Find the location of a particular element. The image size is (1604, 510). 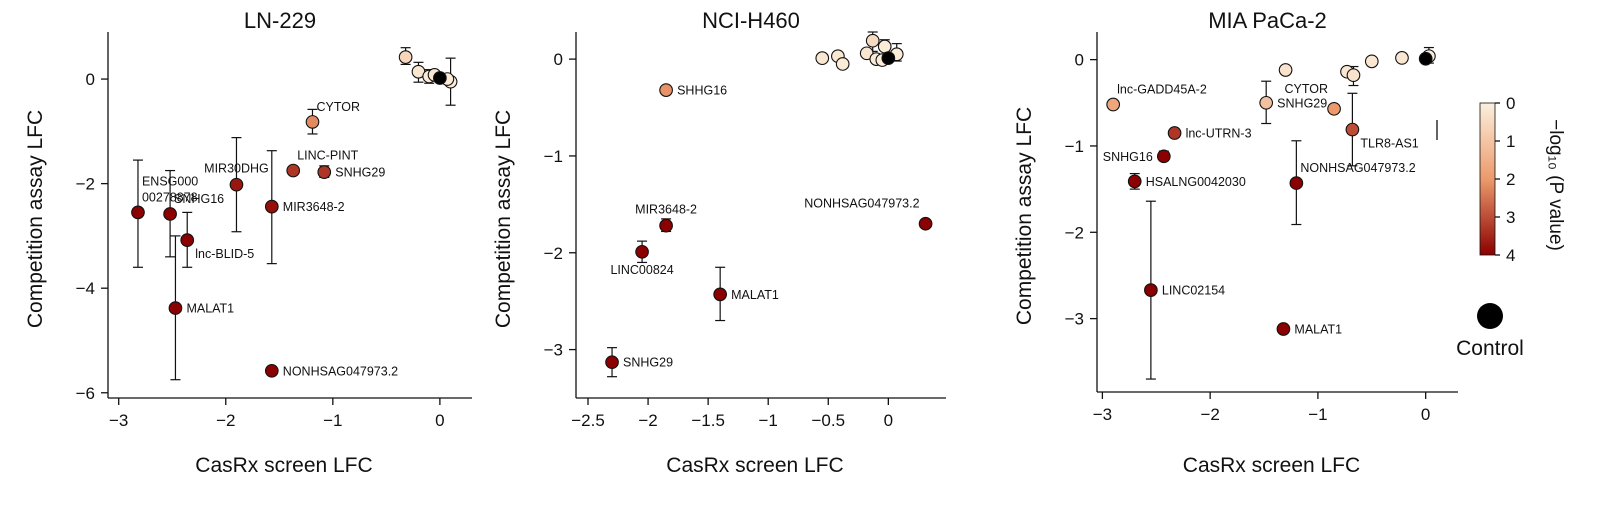

x-tick-label: −0.5 is located at coordinates (828, 420).